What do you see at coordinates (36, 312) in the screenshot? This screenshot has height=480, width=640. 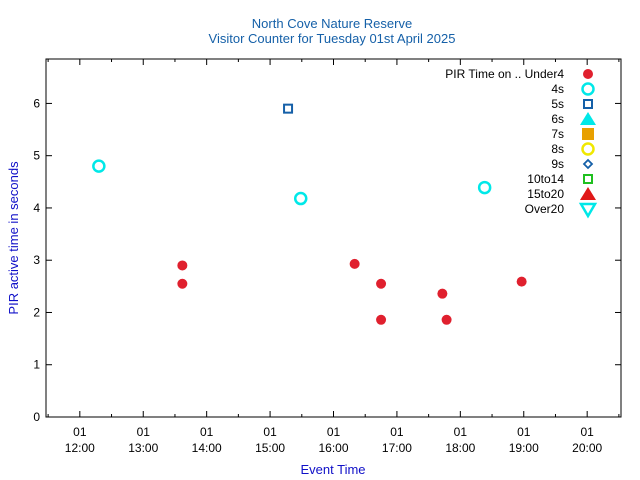 I see `y-tick-label: 2` at bounding box center [36, 312].